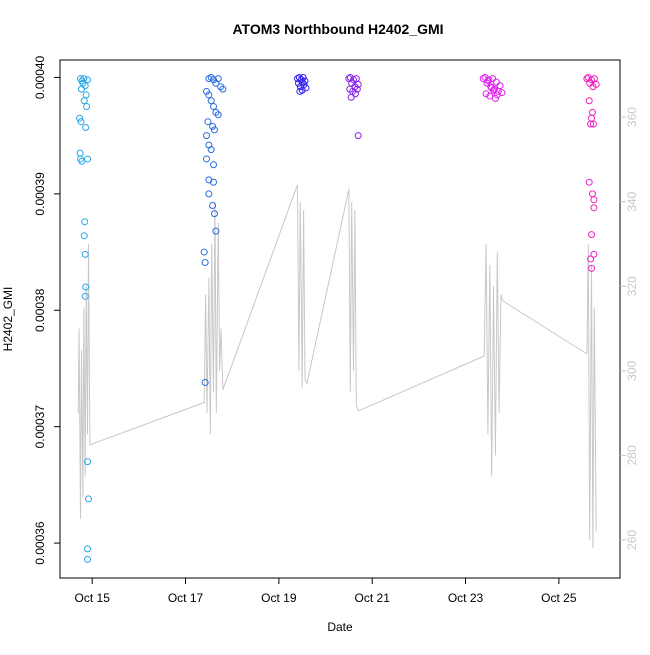 This screenshot has height=655, width=650. Describe the element at coordinates (337, 29) in the screenshot. I see `chart-title: ATOM3 Northbound H2402_GMI` at that location.